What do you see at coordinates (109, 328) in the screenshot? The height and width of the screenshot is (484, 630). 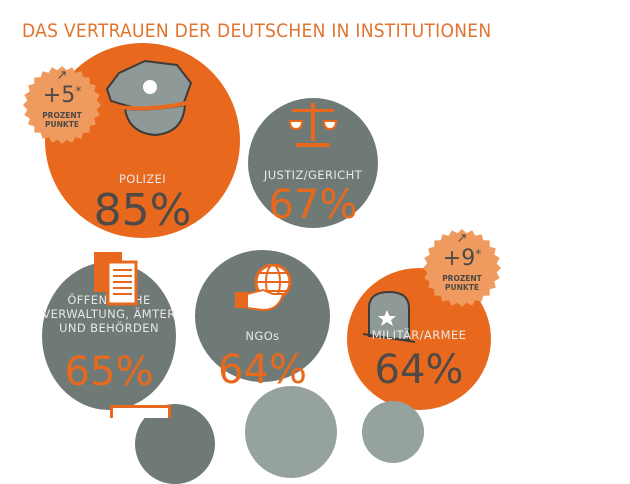 I see `institution-label-line: UND BEHÖRDEN` at bounding box center [109, 328].